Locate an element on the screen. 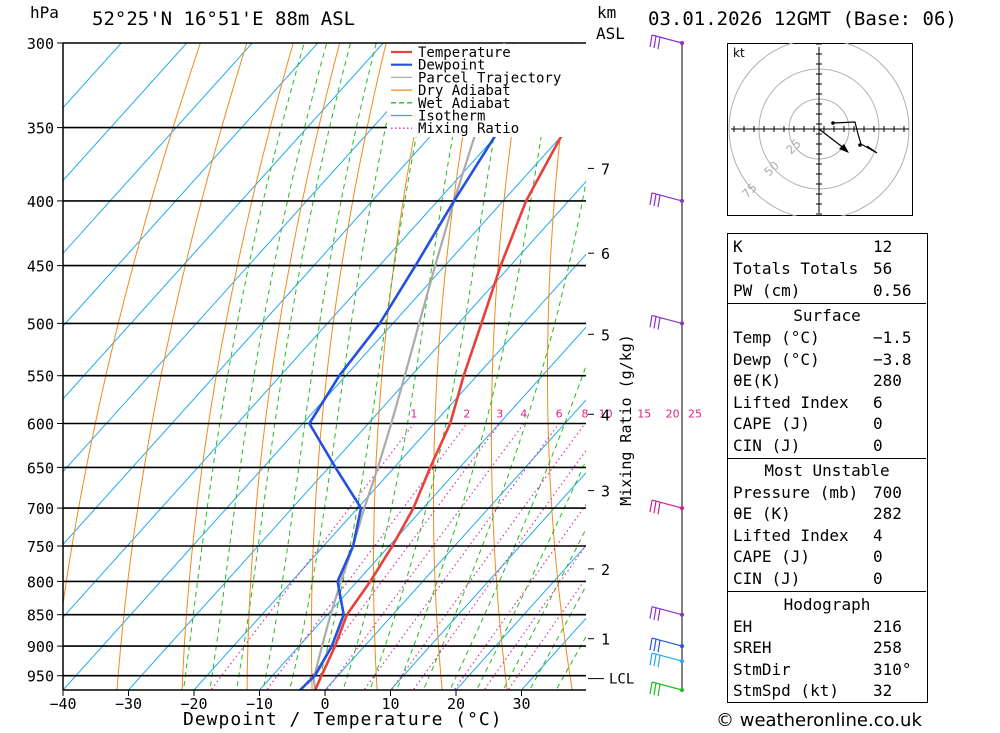 The height and width of the screenshot is (733, 1000). index-row: Totals Totals 56 is located at coordinates (827, 268).